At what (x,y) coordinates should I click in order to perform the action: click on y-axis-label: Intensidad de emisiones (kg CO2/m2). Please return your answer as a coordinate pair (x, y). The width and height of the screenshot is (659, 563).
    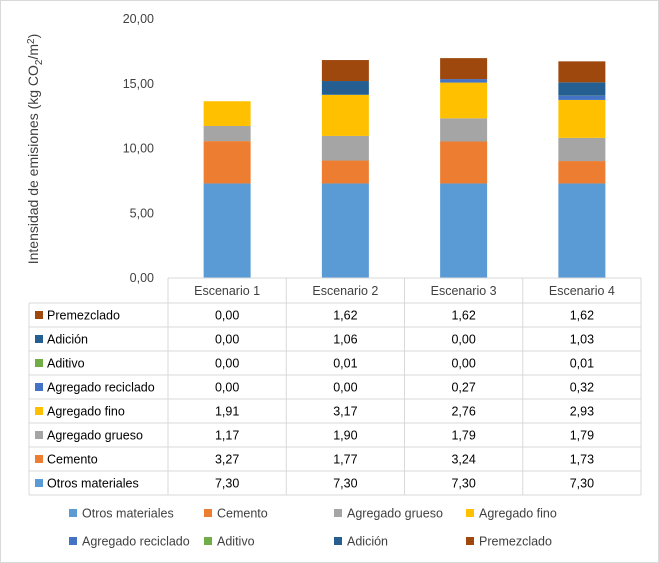
    Looking at the image, I should click on (35, 149).